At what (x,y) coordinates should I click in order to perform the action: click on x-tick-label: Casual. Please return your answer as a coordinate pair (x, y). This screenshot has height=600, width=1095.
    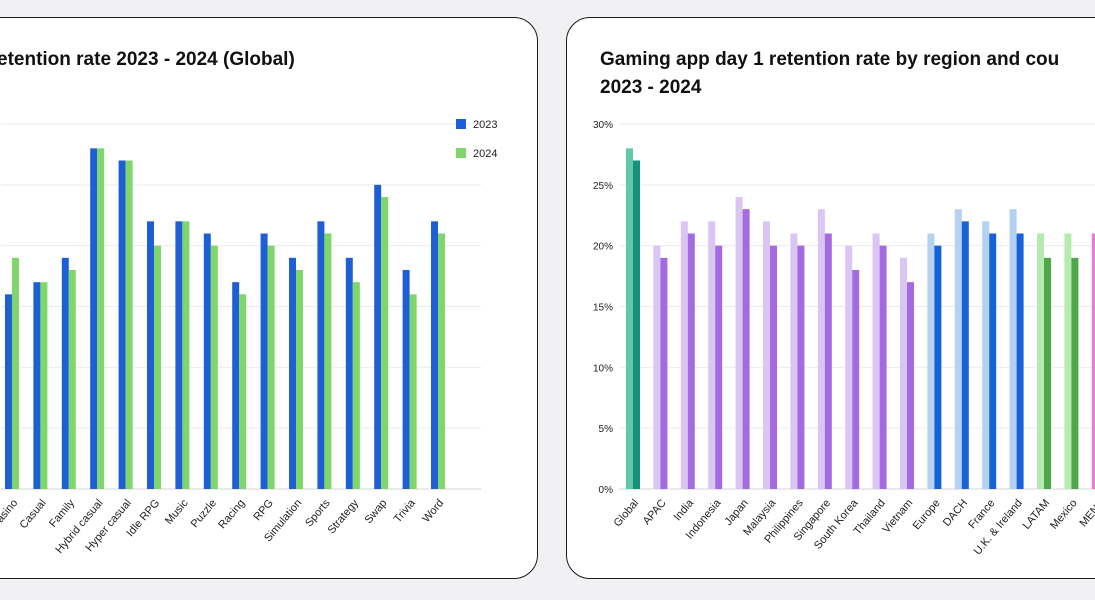
    Looking at the image, I should click on (32, 514).